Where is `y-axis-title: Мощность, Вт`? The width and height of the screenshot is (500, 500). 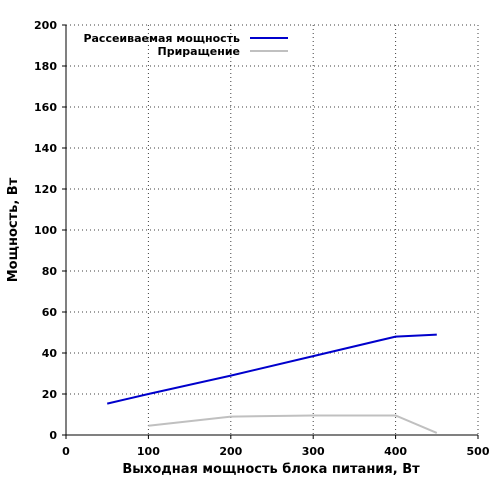 y-axis-title: Мощность, Вт is located at coordinates (13, 229).